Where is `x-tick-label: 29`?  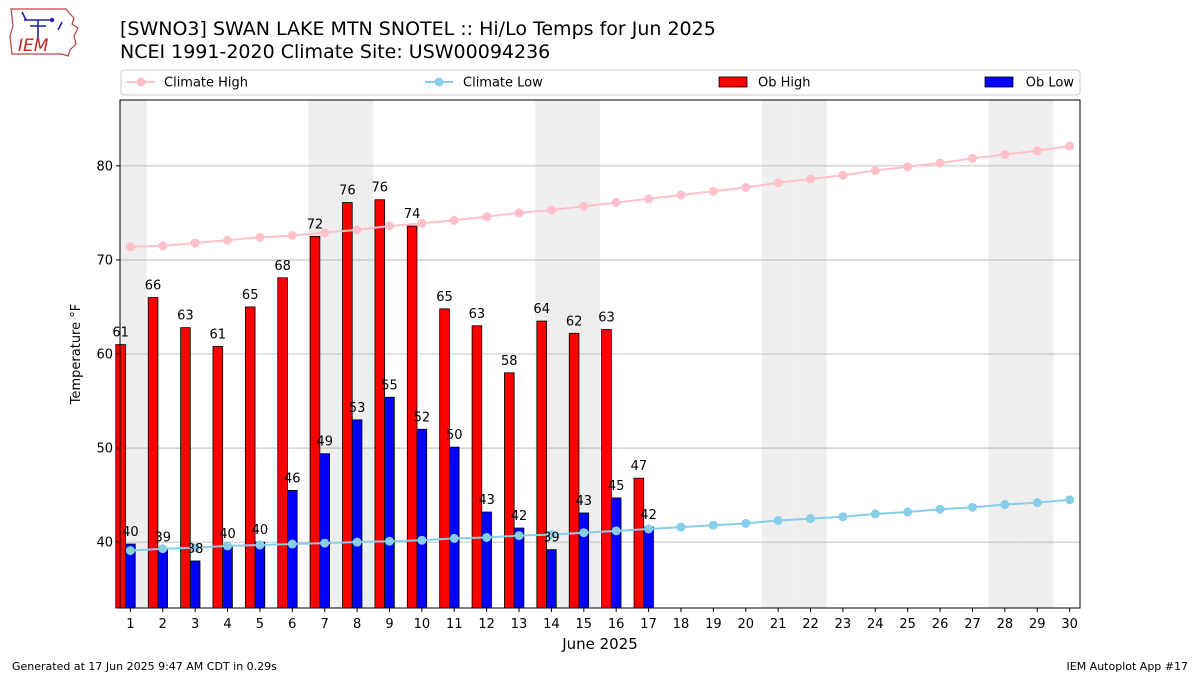 x-tick-label: 29 is located at coordinates (1037, 624).